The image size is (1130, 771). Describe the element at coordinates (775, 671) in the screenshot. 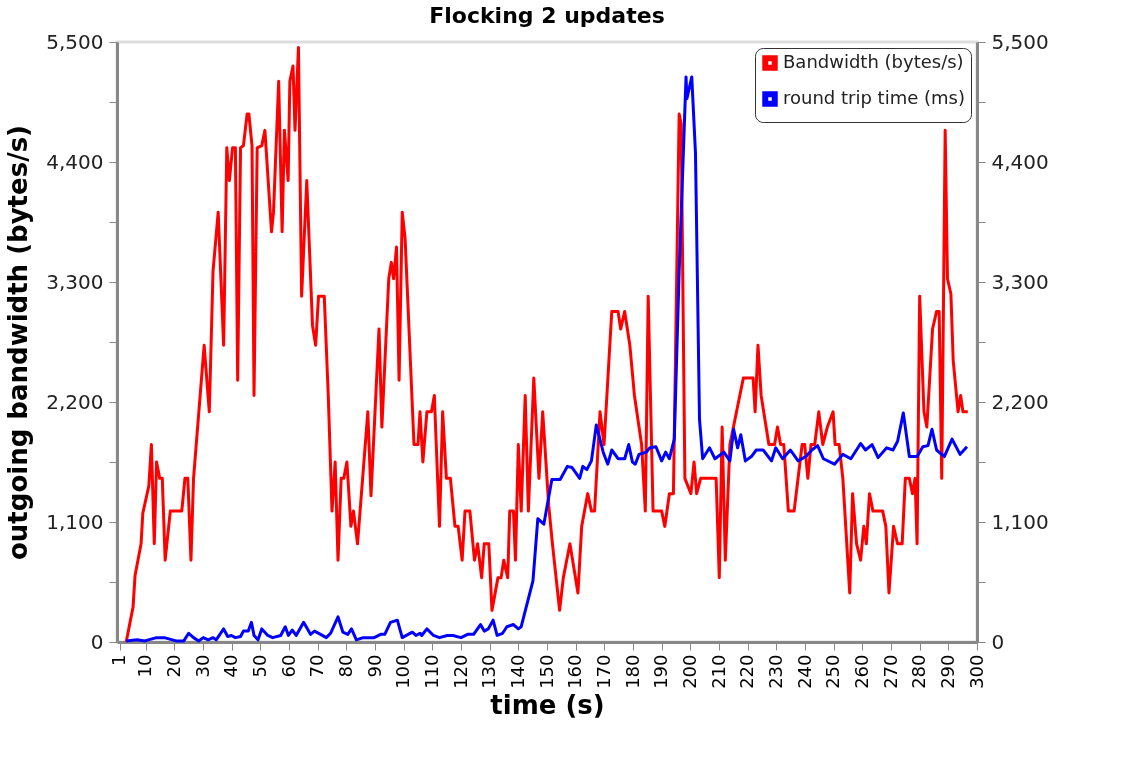

I see `x-tick-label: 230` at that location.